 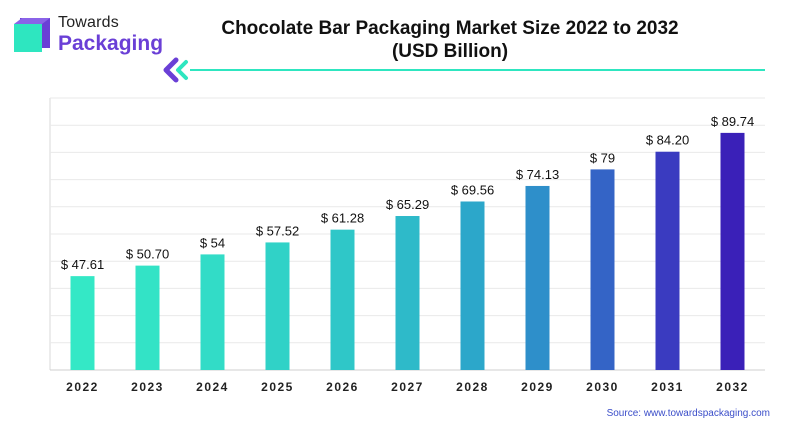 What do you see at coordinates (147, 387) in the screenshot?
I see `x-tick-label-2023: 2023` at bounding box center [147, 387].